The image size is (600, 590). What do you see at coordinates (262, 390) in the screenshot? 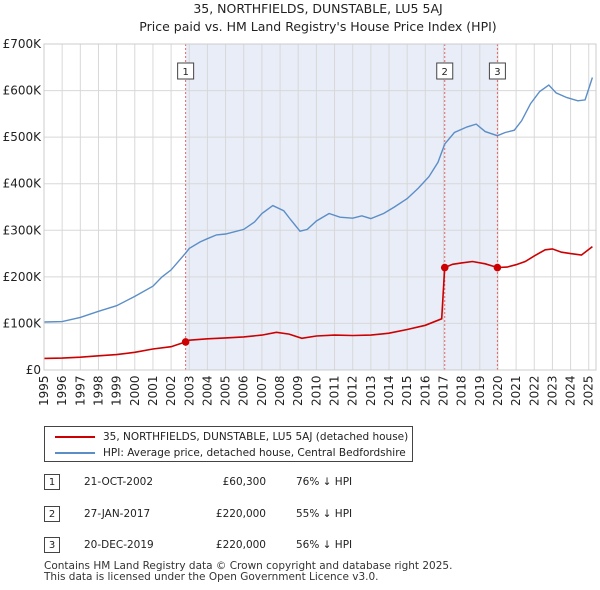
I see `x-tick-label: 2007` at bounding box center [262, 390].